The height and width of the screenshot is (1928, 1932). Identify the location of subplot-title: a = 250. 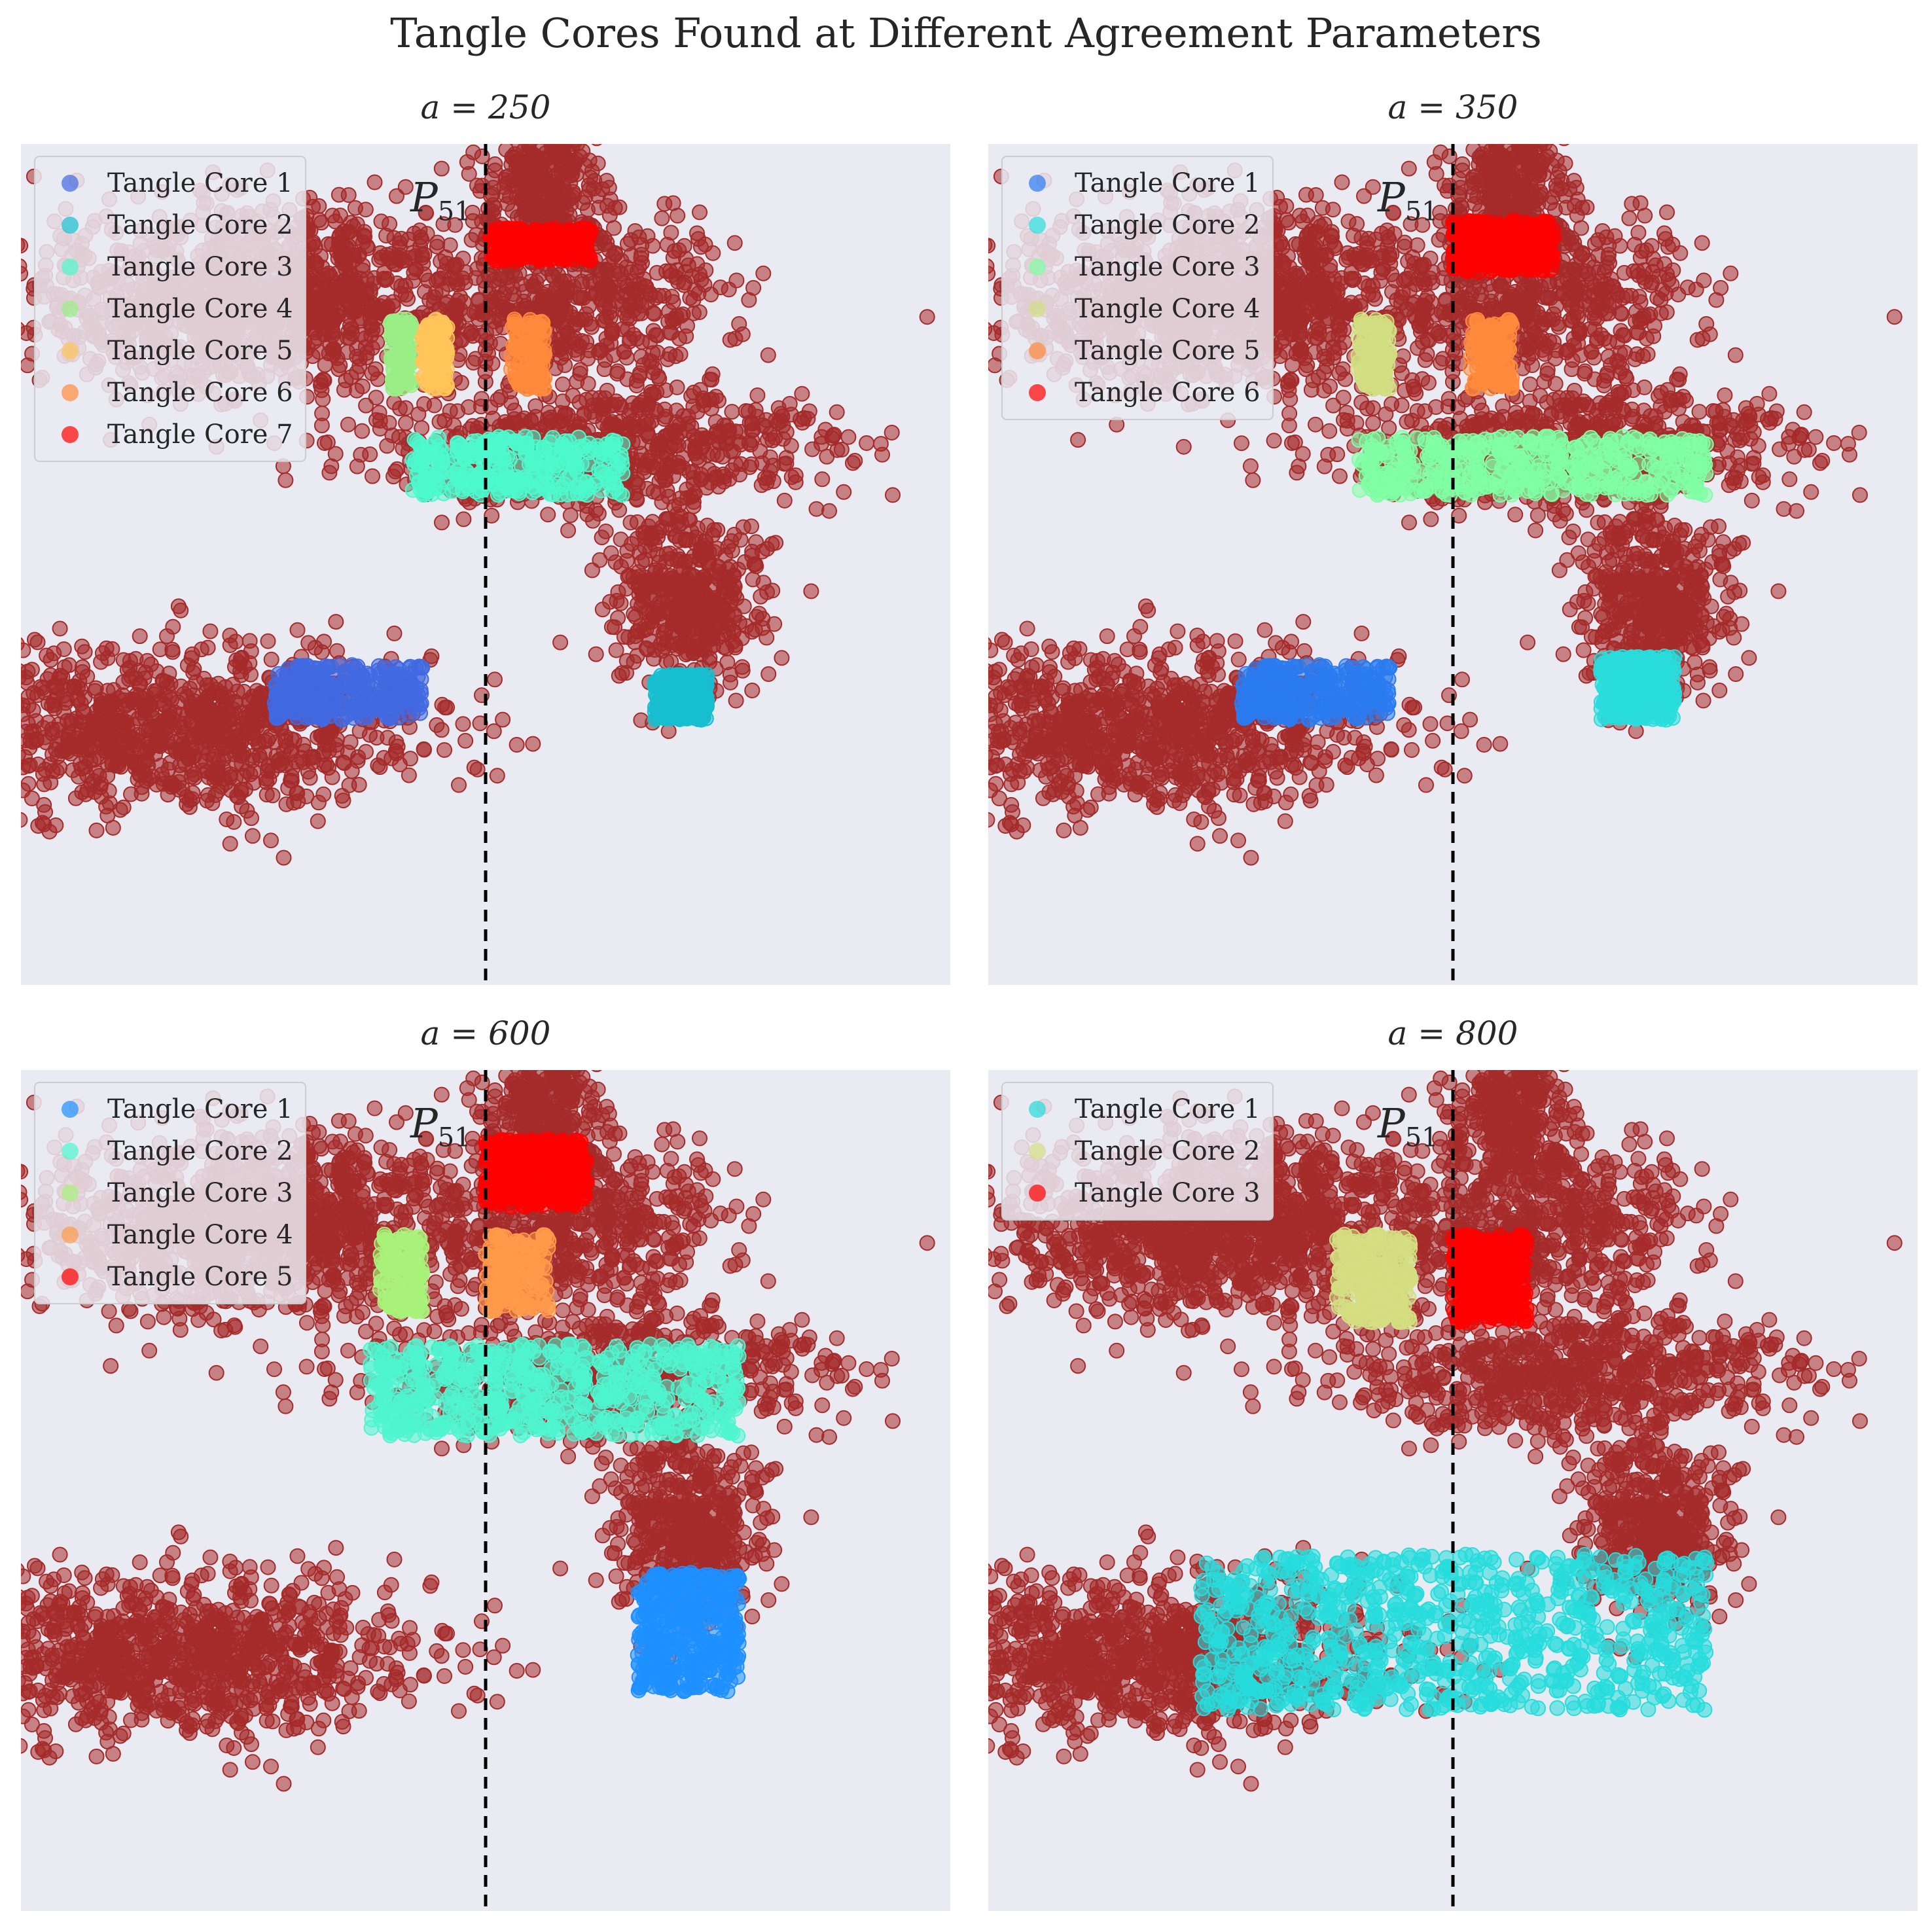
(485, 107).